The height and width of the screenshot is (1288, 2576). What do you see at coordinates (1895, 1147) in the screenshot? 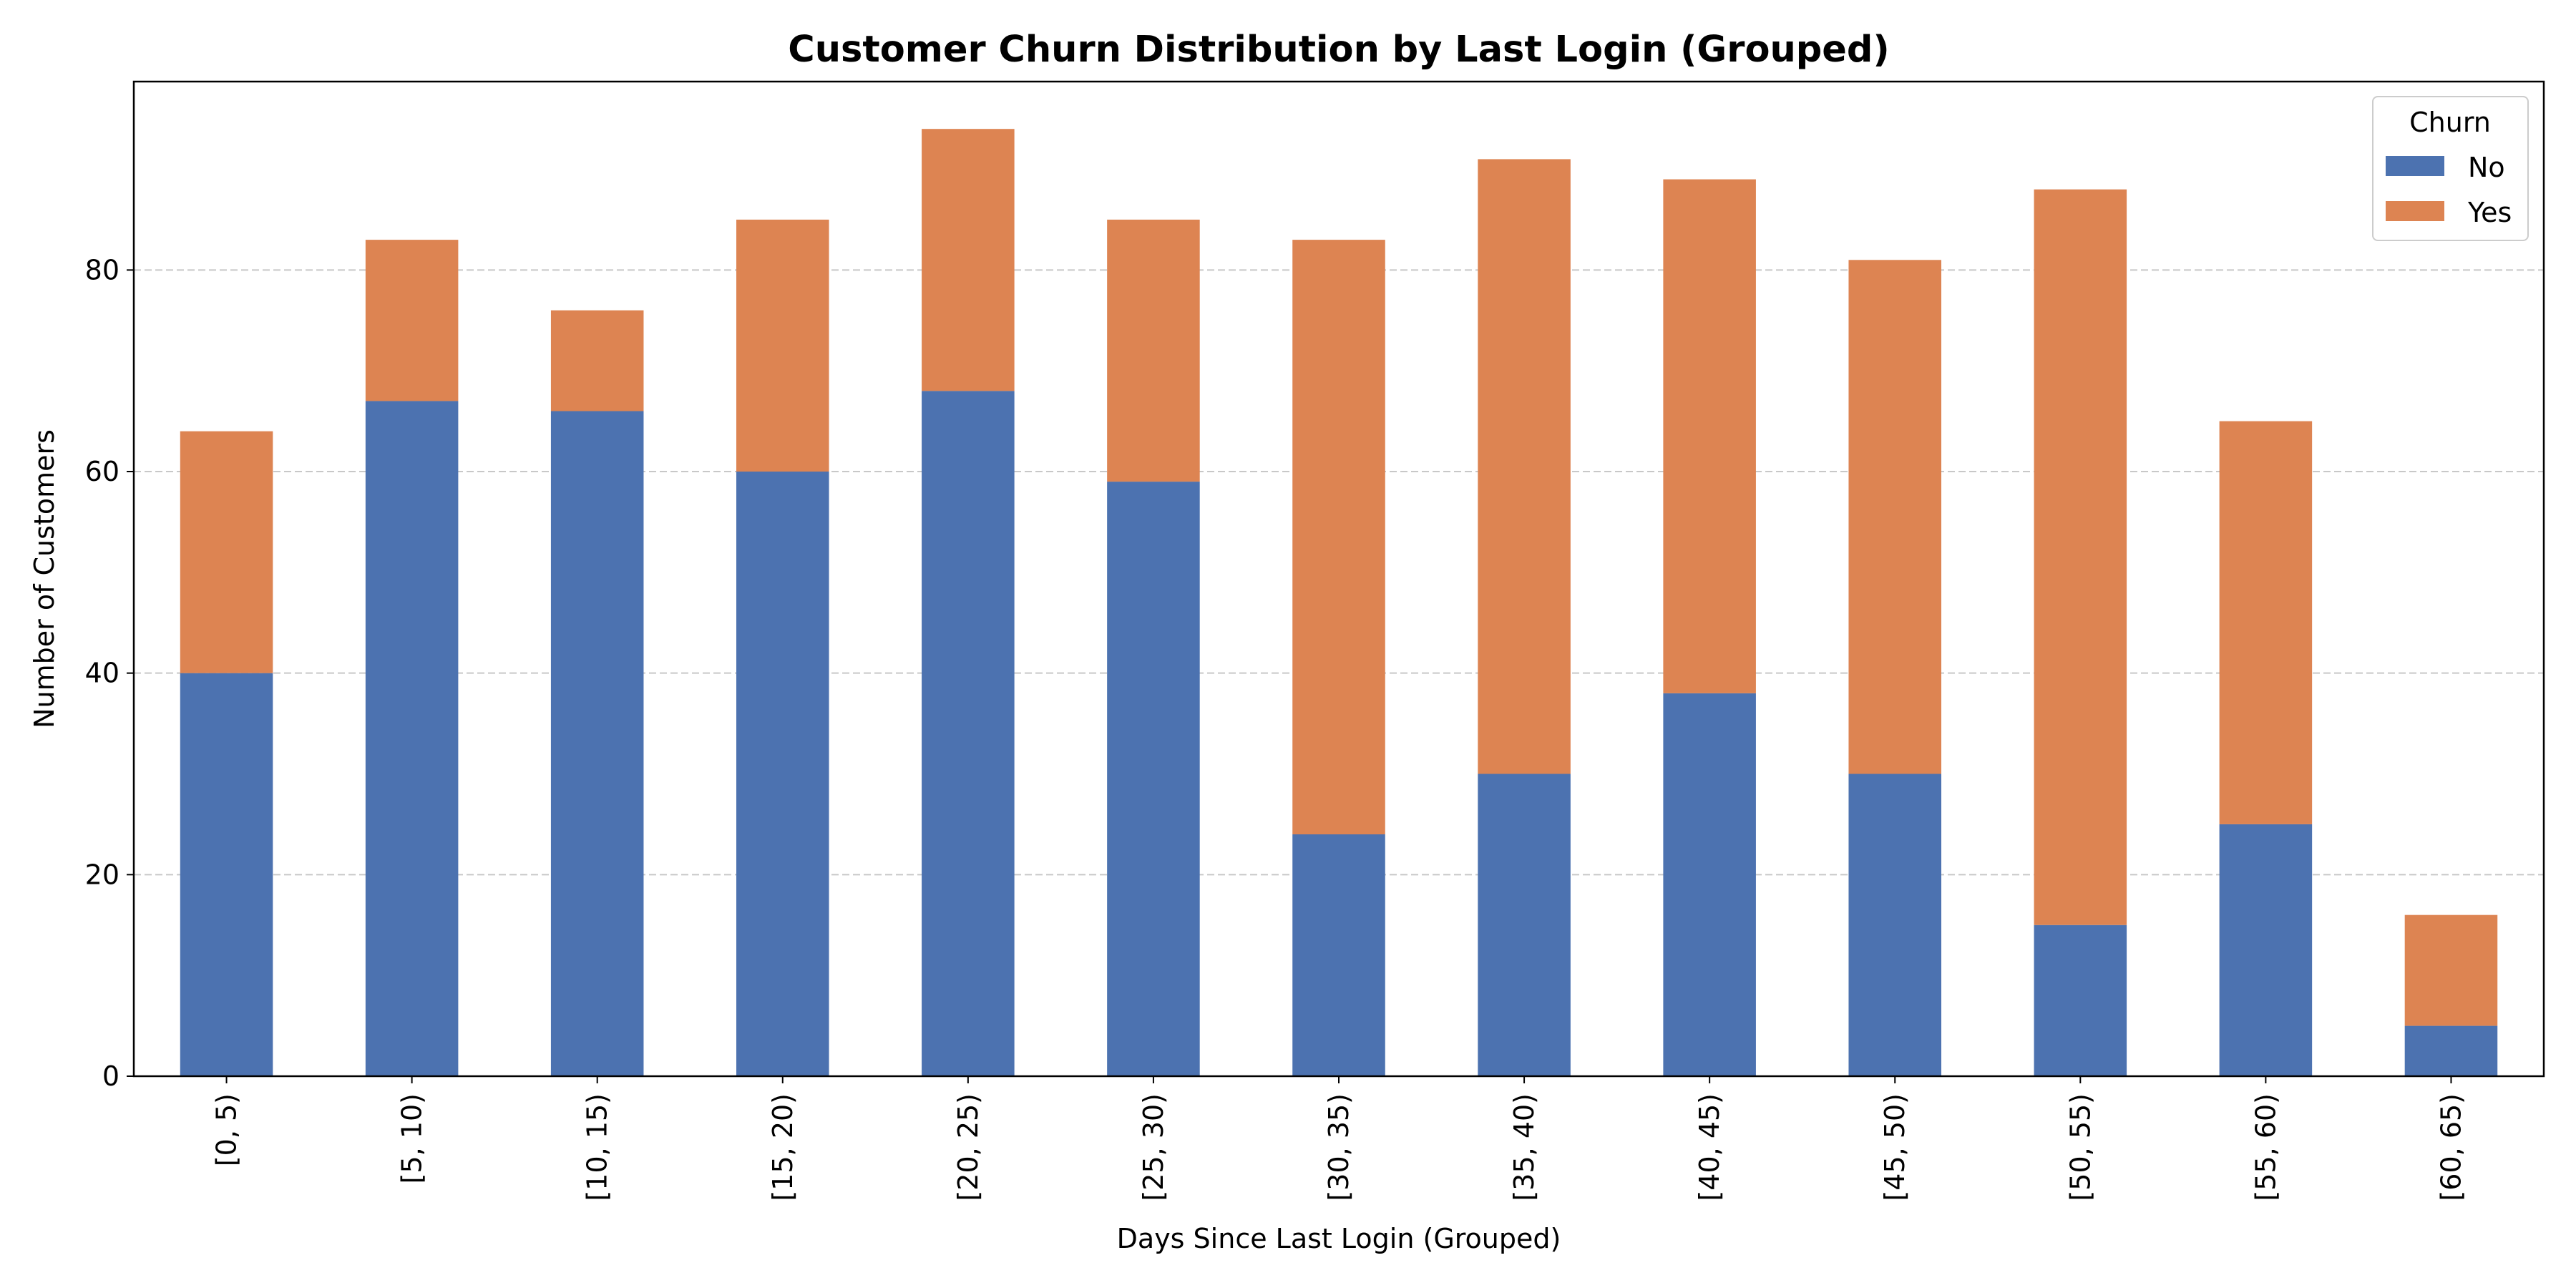
I see `x-tick-label: [45, 50)` at bounding box center [1895, 1147].